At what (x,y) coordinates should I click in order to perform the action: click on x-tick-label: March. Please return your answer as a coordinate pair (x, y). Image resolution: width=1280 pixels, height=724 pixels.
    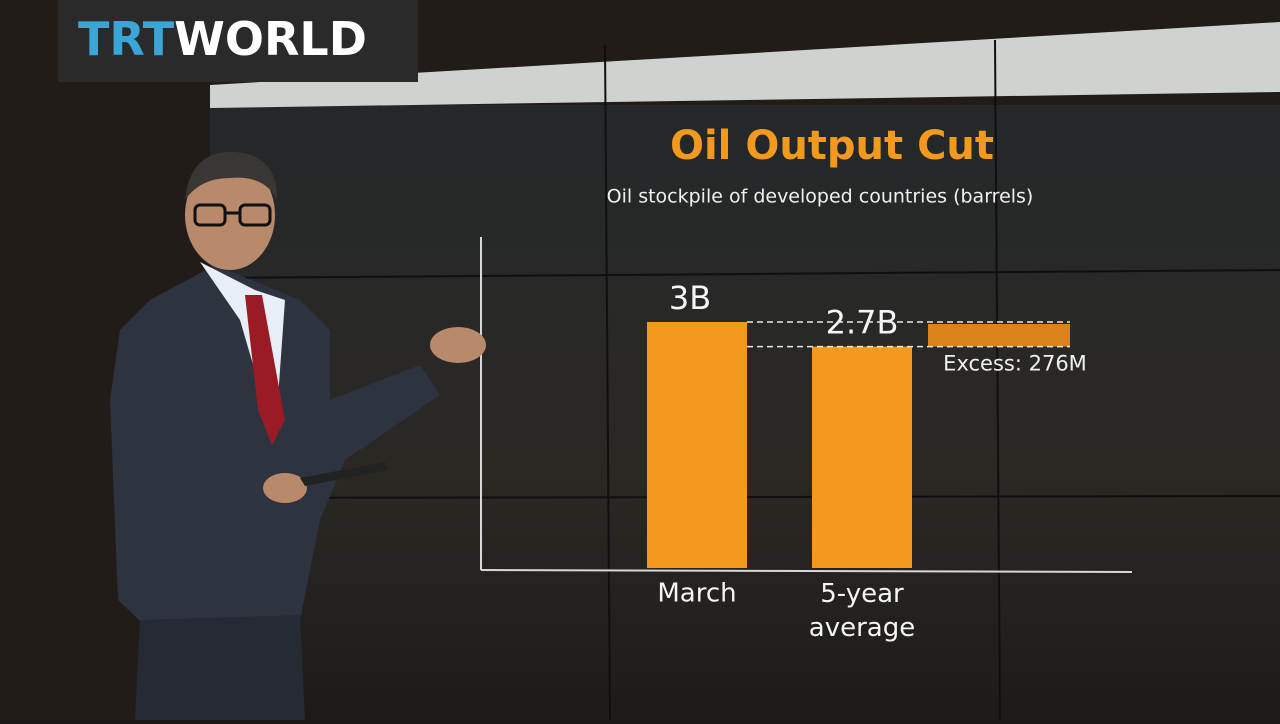
    Looking at the image, I should click on (696, 594).